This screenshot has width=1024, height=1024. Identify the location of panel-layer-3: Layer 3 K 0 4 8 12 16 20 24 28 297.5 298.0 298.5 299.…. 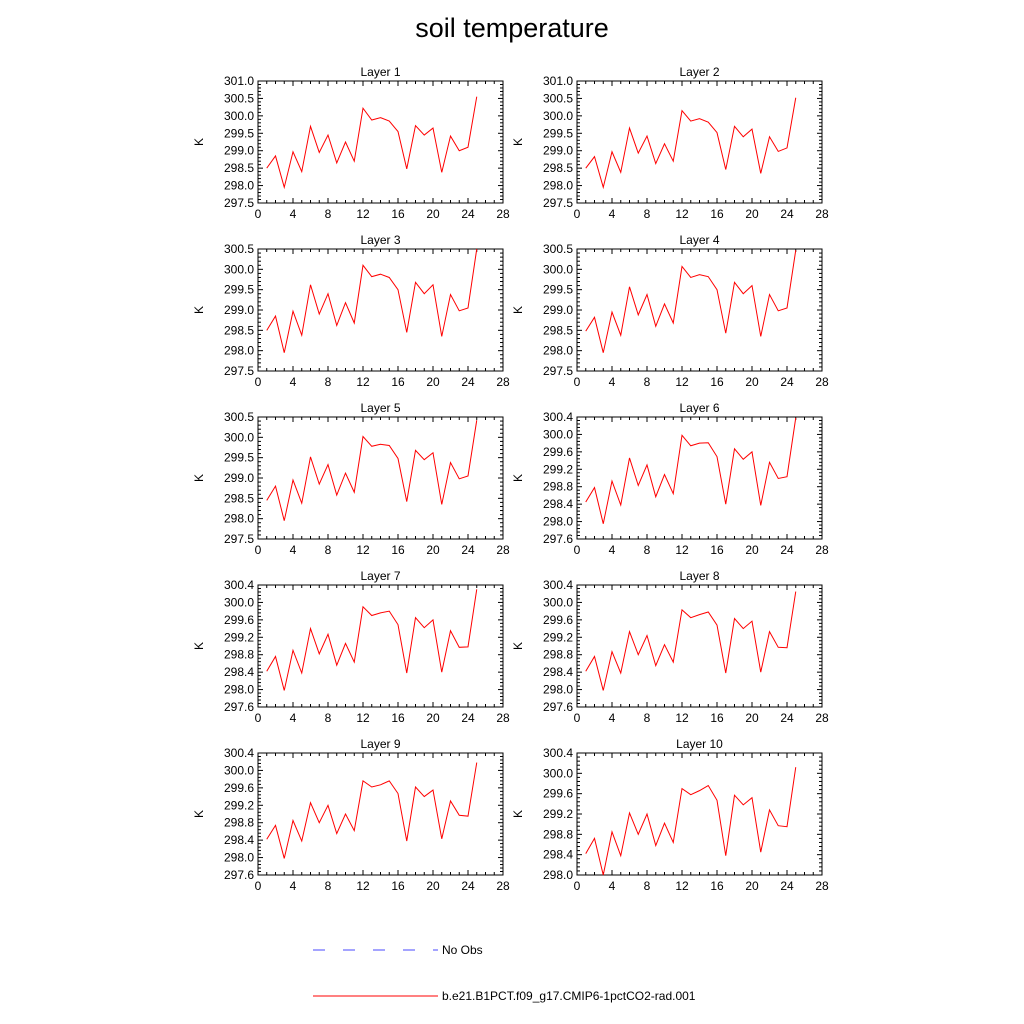
(351, 311).